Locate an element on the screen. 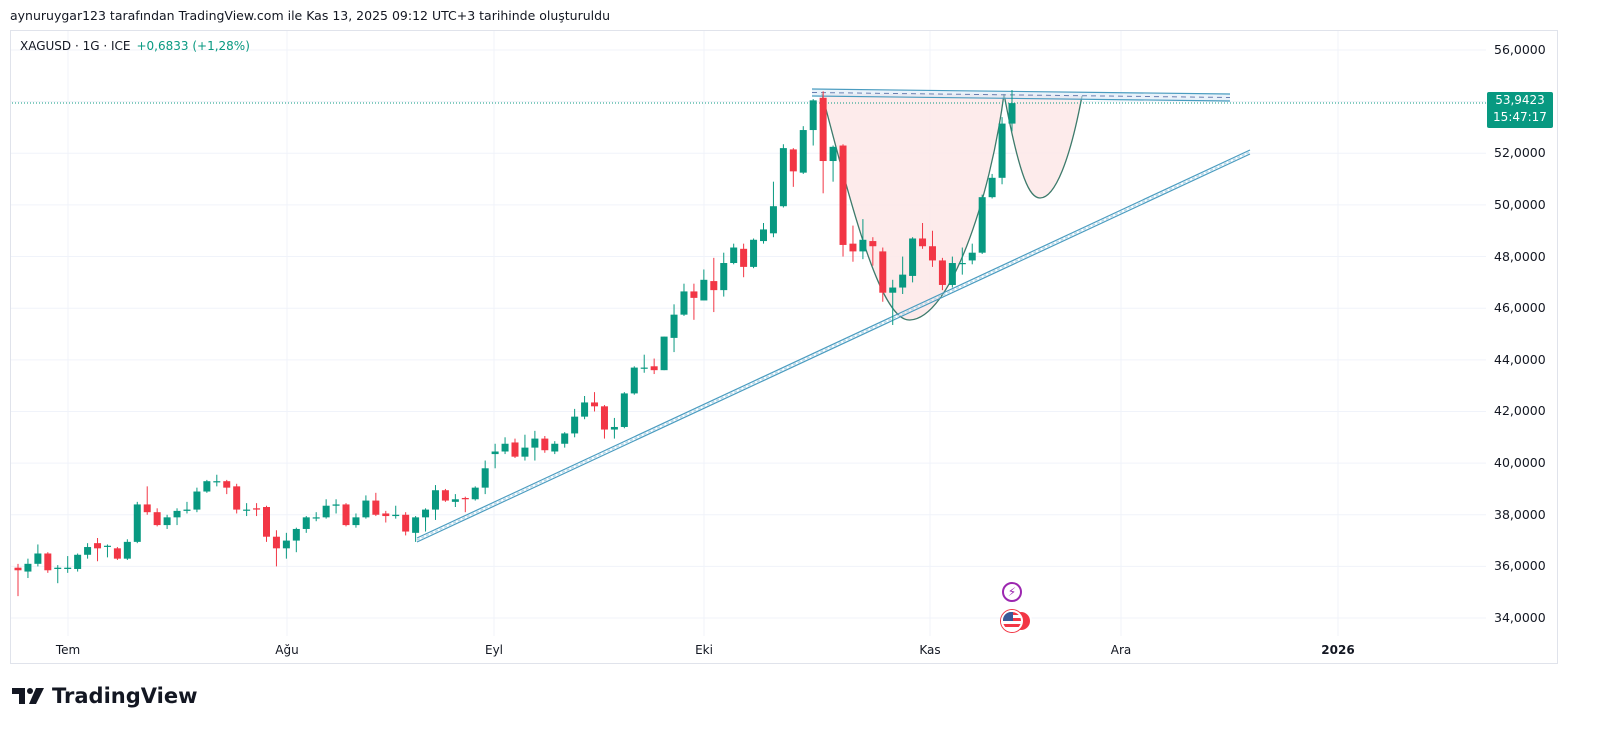  price-label: 50,0000 is located at coordinates (1520, 204).